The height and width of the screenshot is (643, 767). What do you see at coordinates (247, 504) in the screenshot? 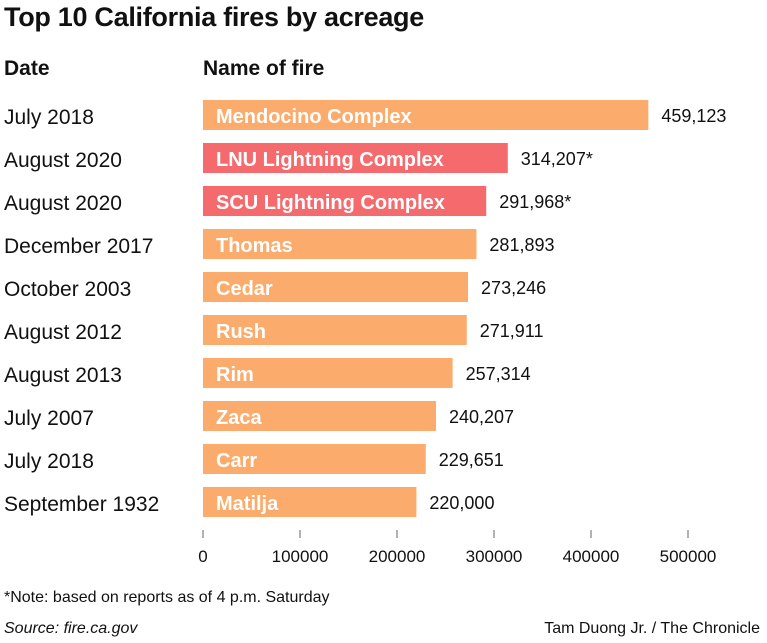
I see `bar-name-label: Matilja` at bounding box center [247, 504].